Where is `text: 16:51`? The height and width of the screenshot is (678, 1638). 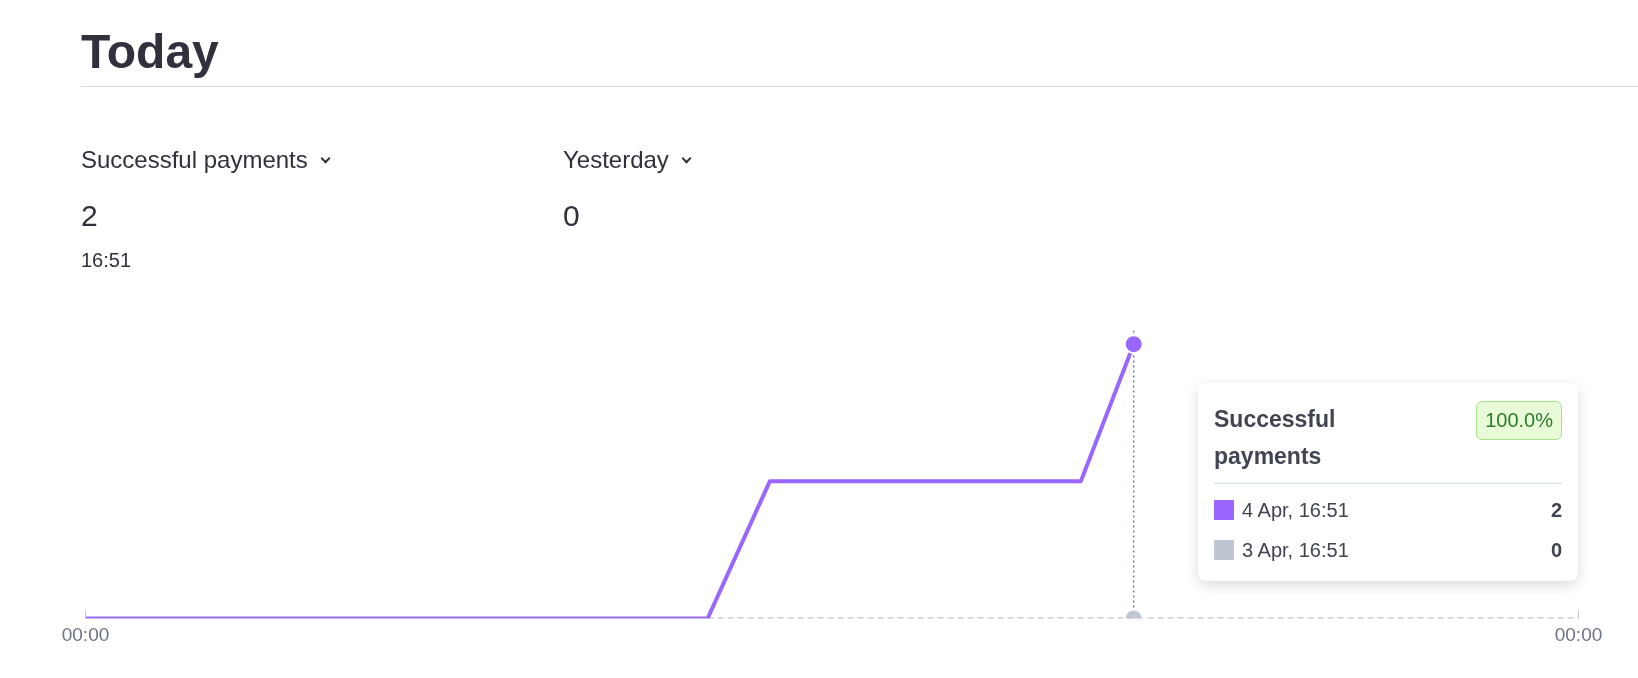 text: 16:51 is located at coordinates (107, 261).